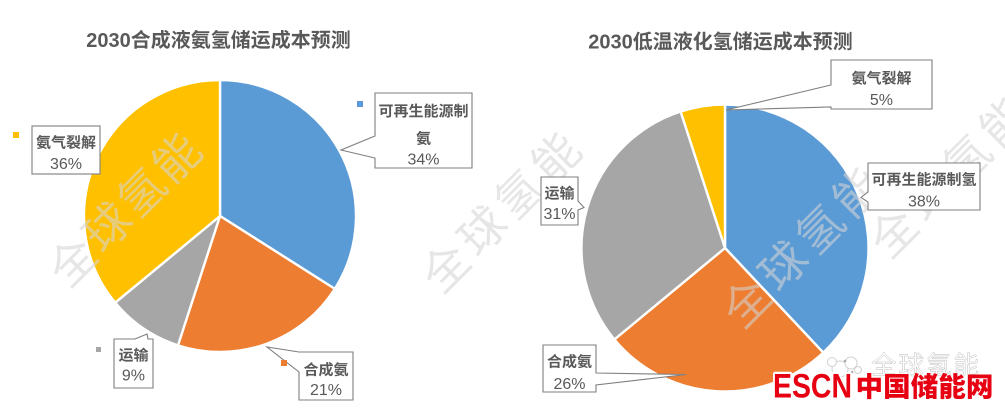 The image size is (1005, 418). What do you see at coordinates (66, 164) in the screenshot?
I see `svg-text: 36%` at bounding box center [66, 164].